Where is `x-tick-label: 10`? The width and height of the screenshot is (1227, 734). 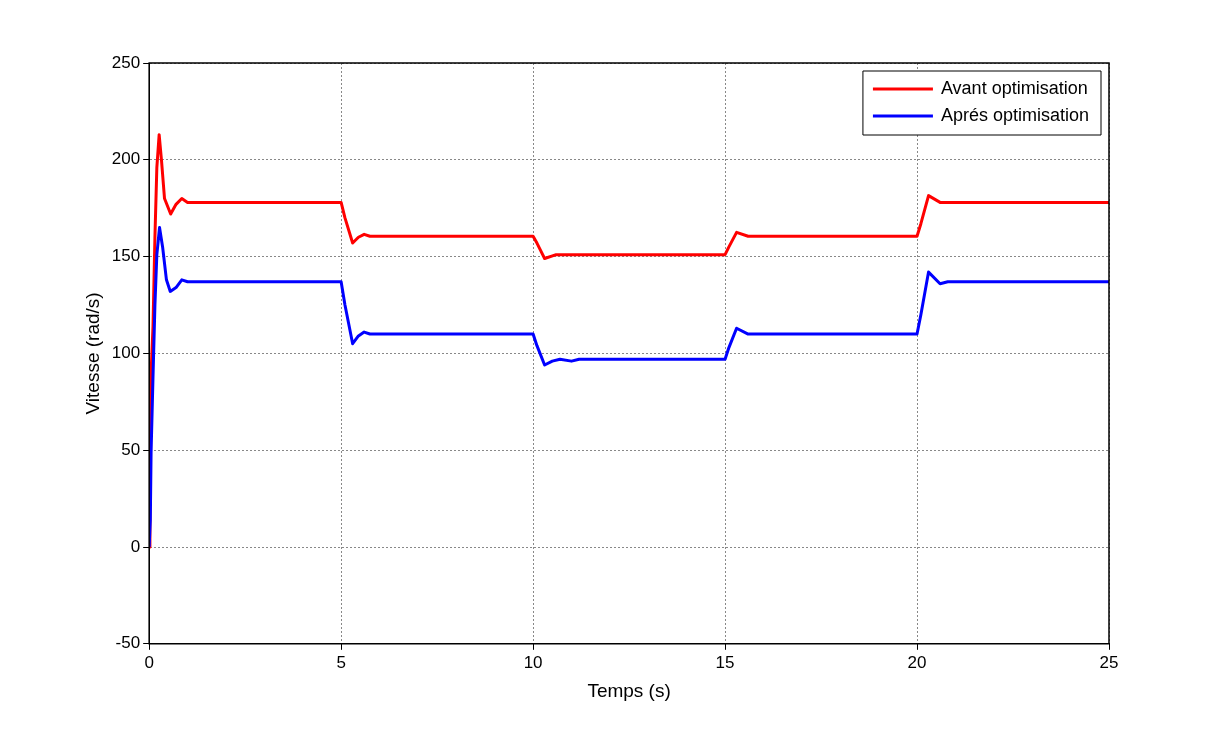 x-tick-label: 10 is located at coordinates (533, 662).